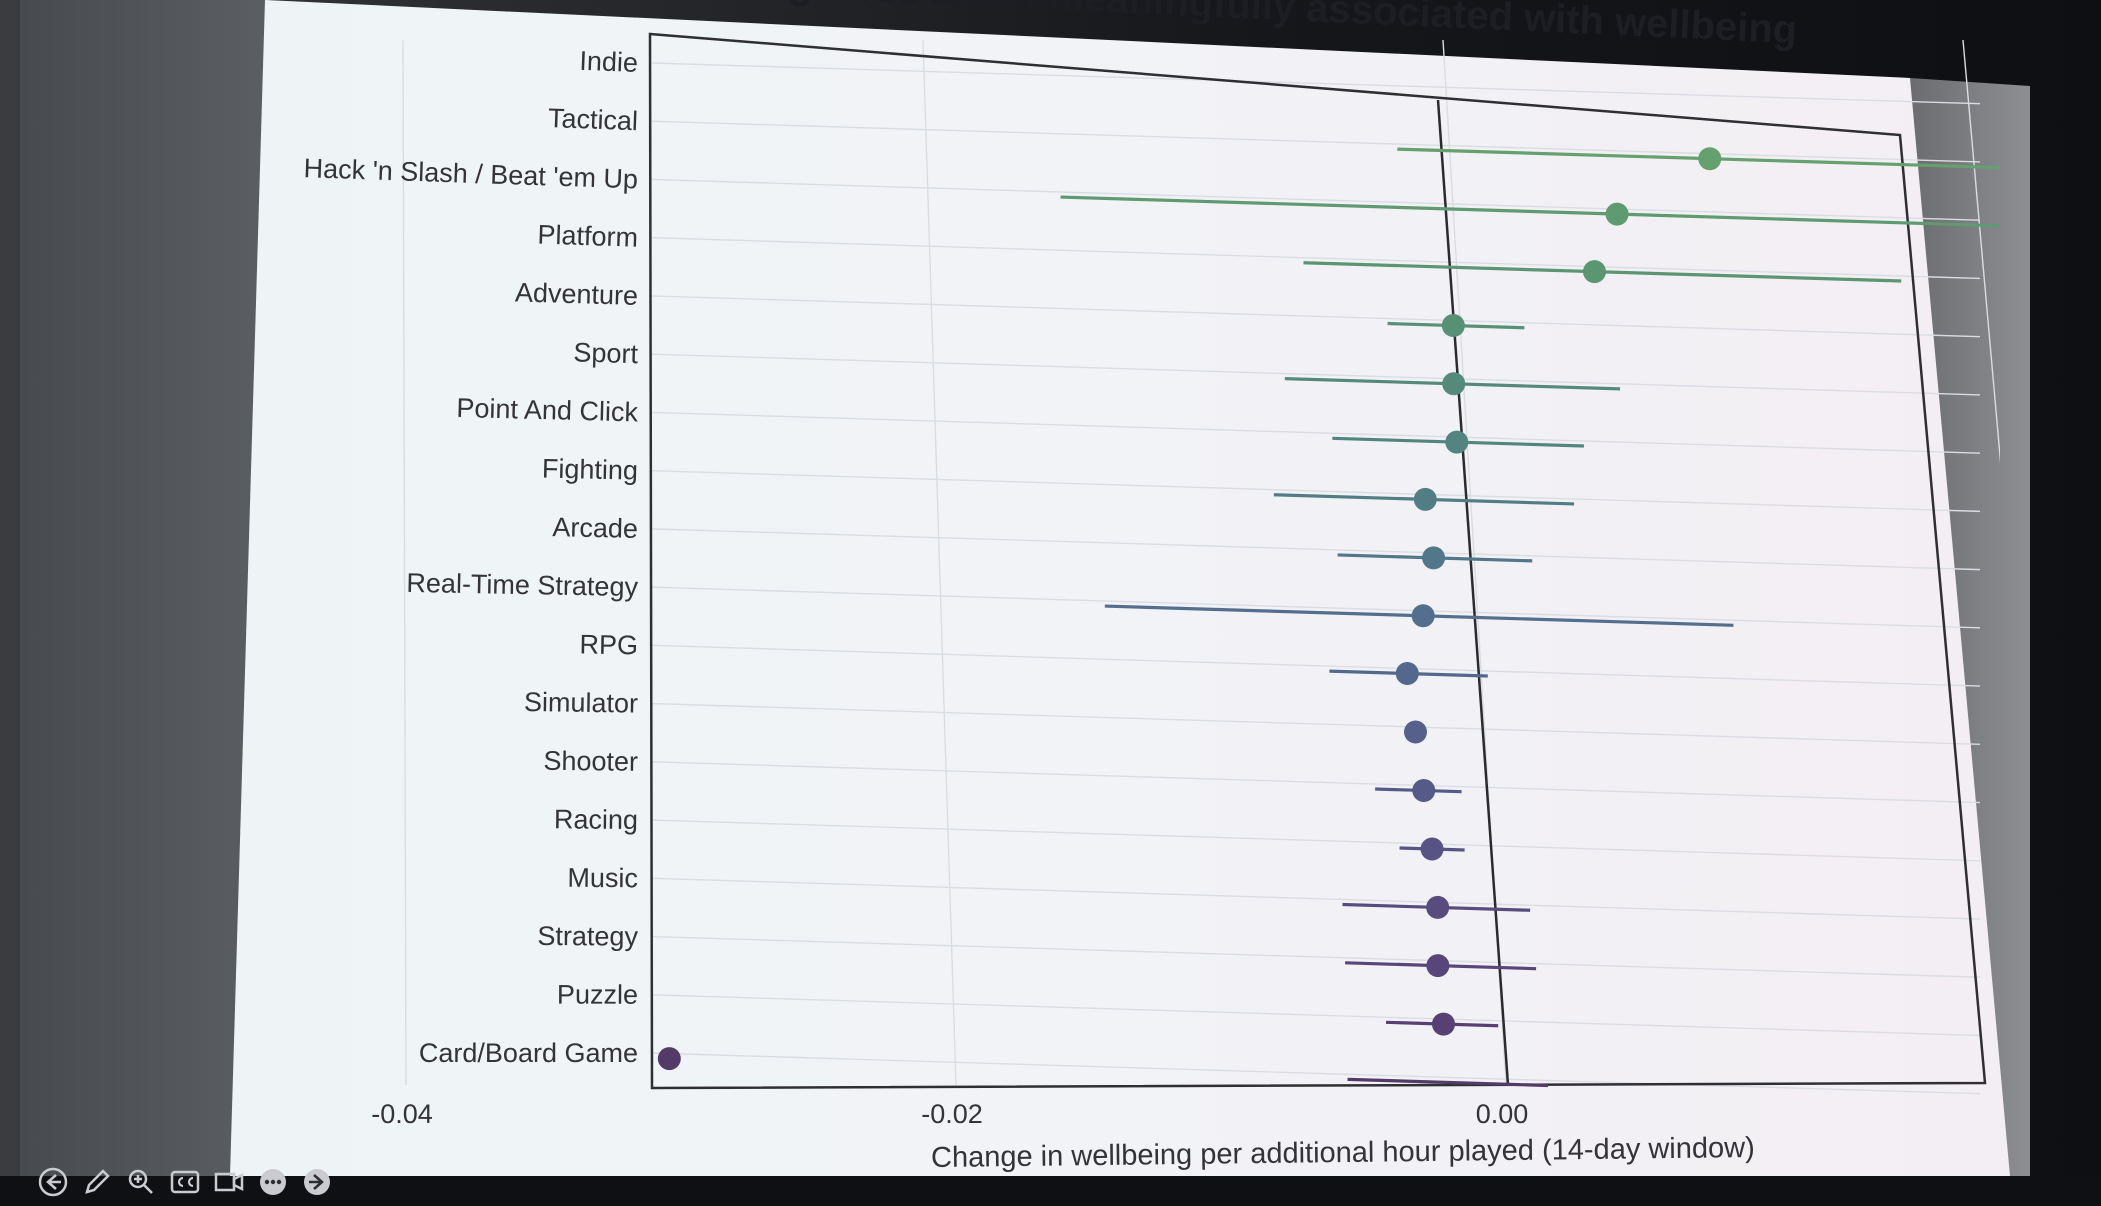  Describe the element at coordinates (602, 878) in the screenshot. I see `genre-label: Music` at that location.